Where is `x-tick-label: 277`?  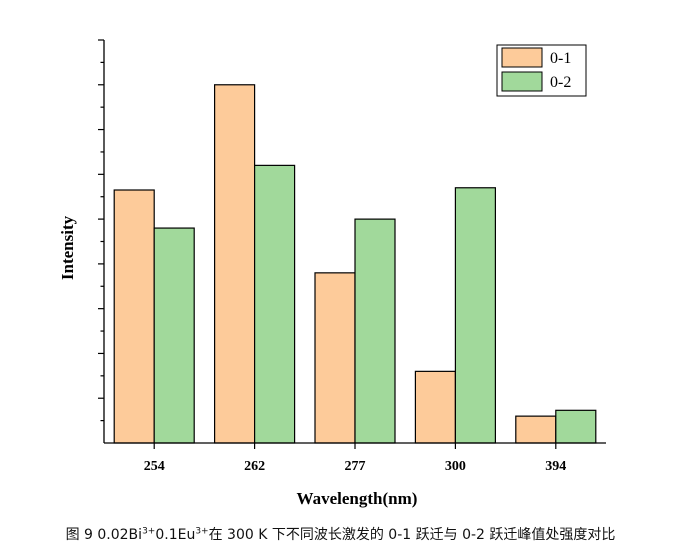 x-tick-label: 277 is located at coordinates (355, 466).